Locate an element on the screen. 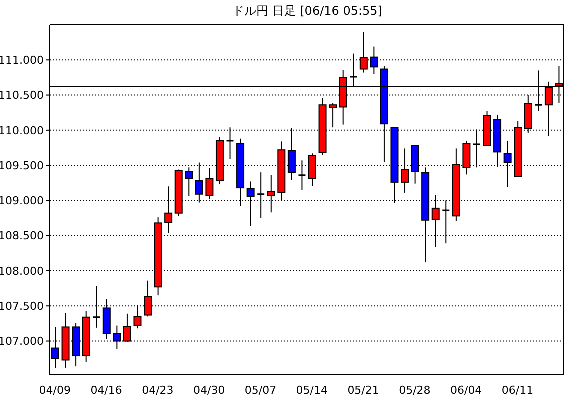  x-tick-label: 06/04 is located at coordinates (466, 390).